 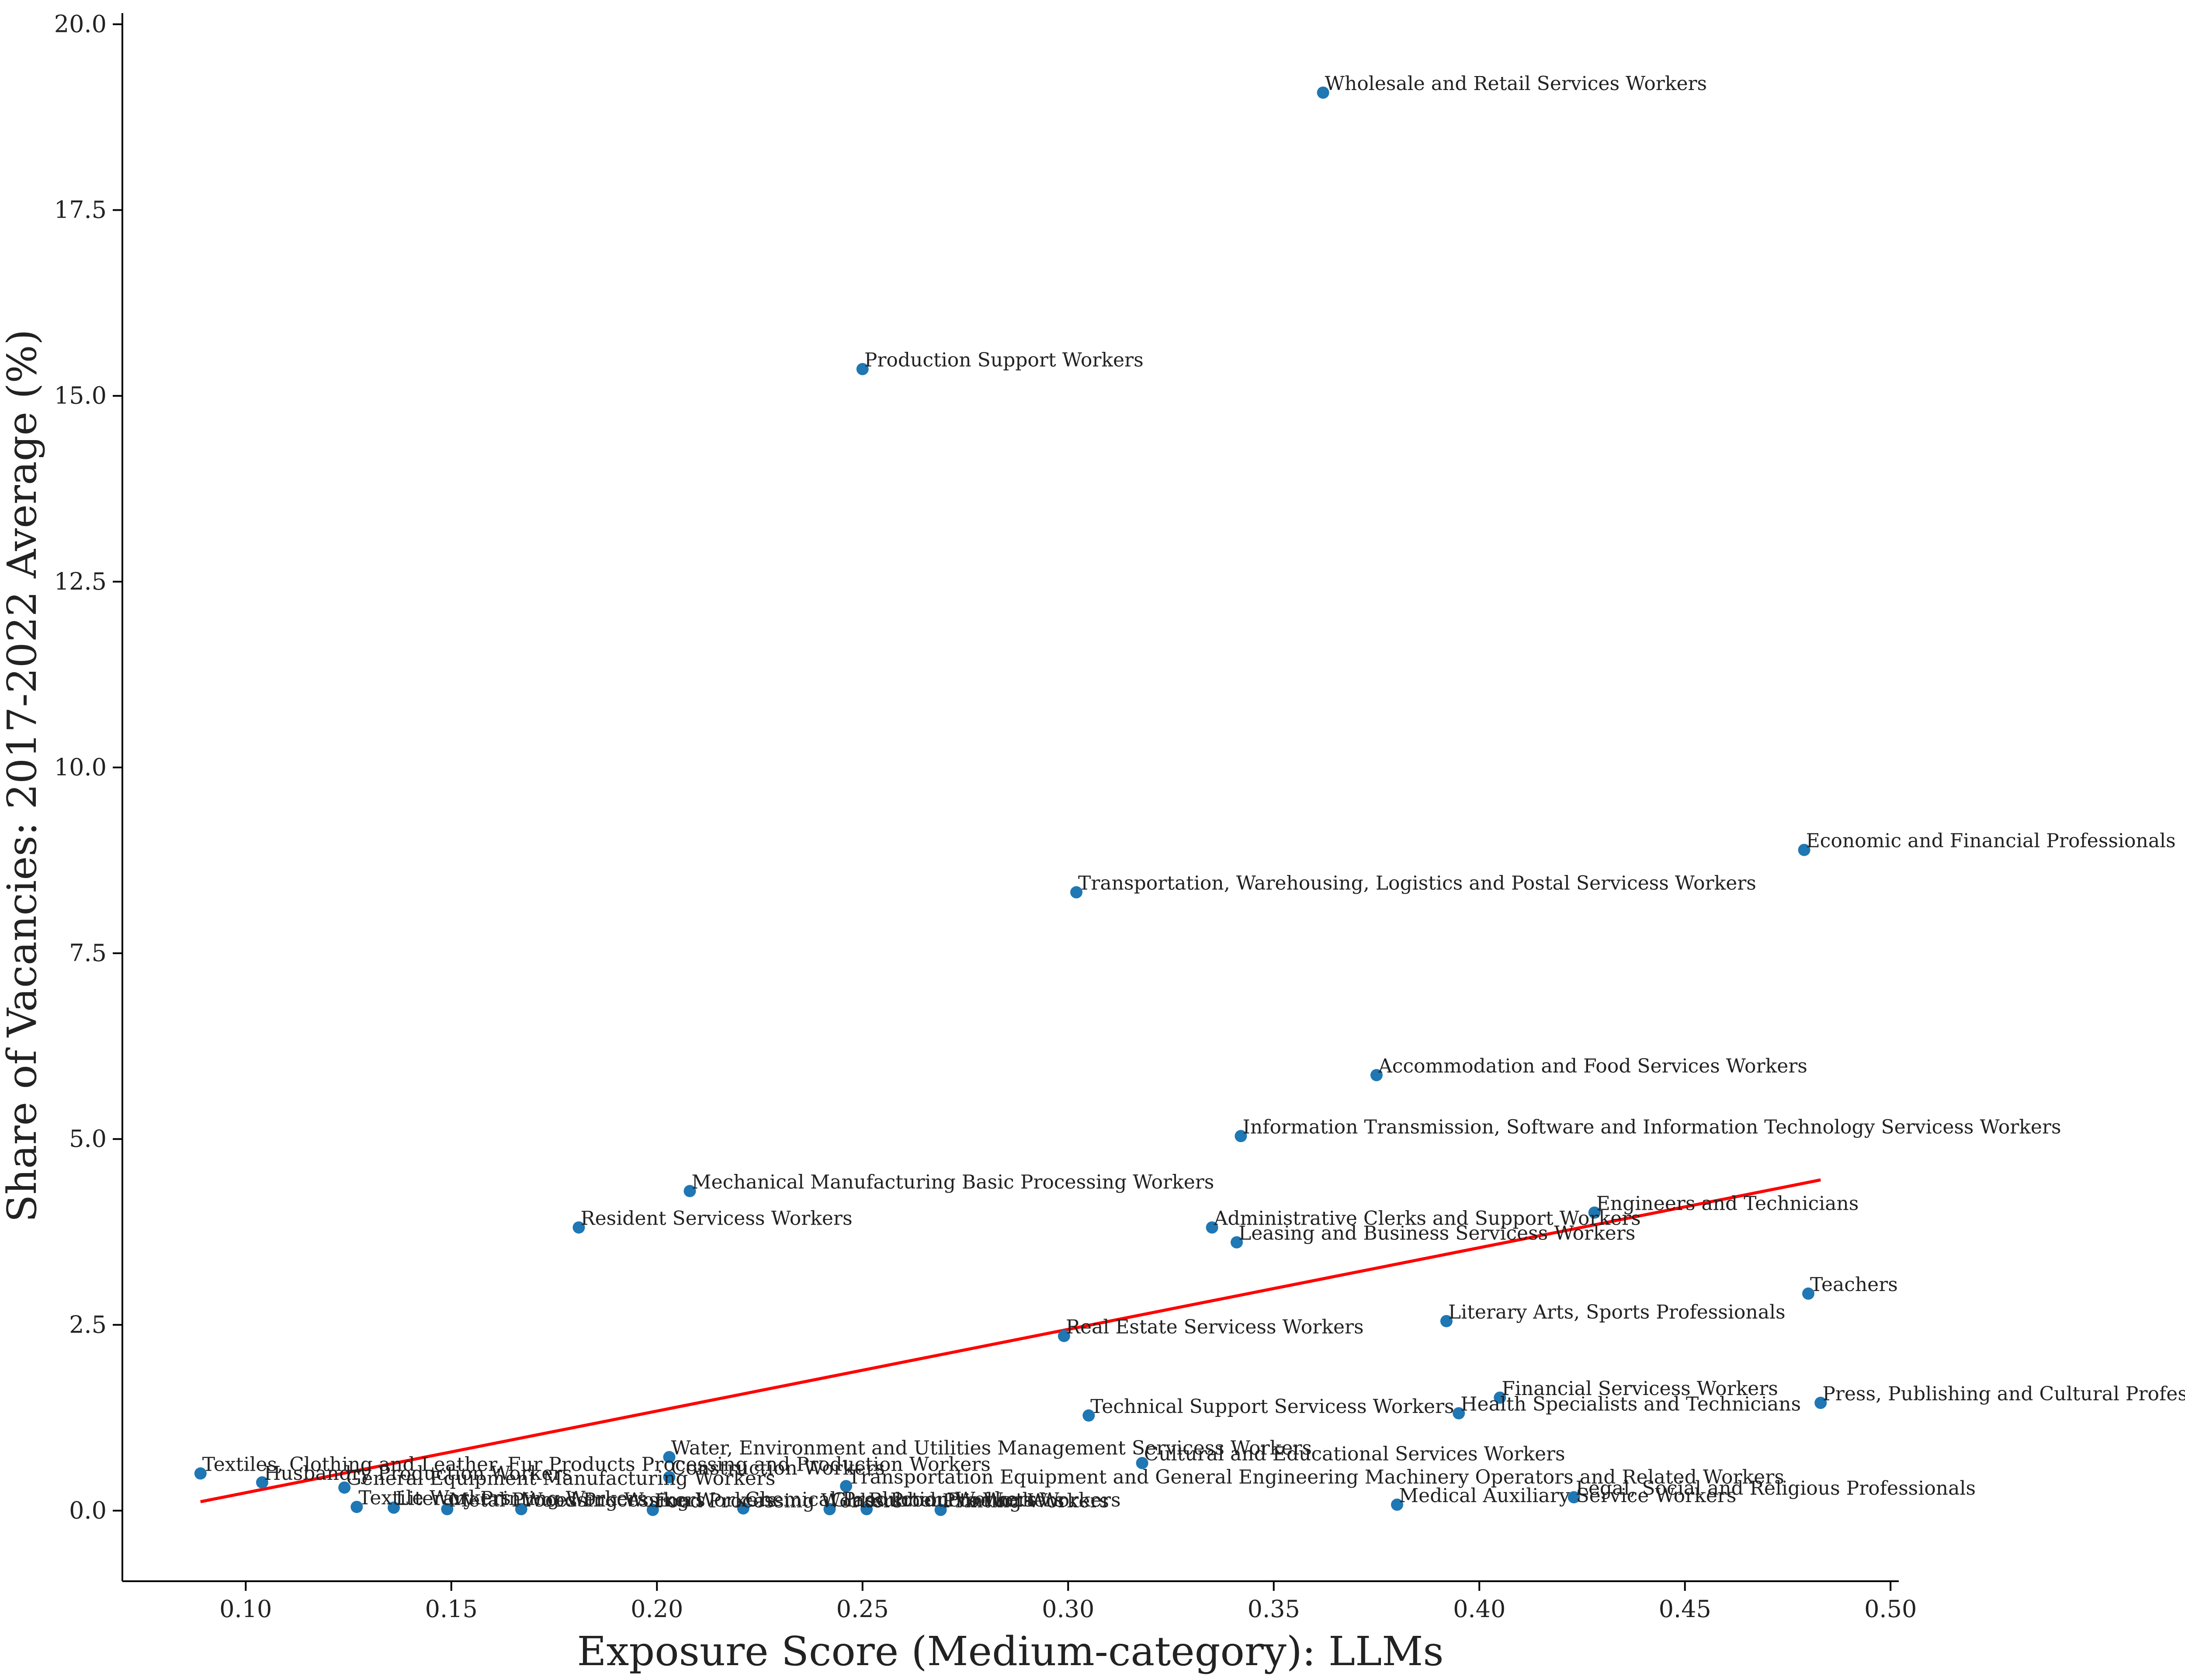 I want to click on data-point-label: Rubber Products Workers, so click(x=994, y=1500).